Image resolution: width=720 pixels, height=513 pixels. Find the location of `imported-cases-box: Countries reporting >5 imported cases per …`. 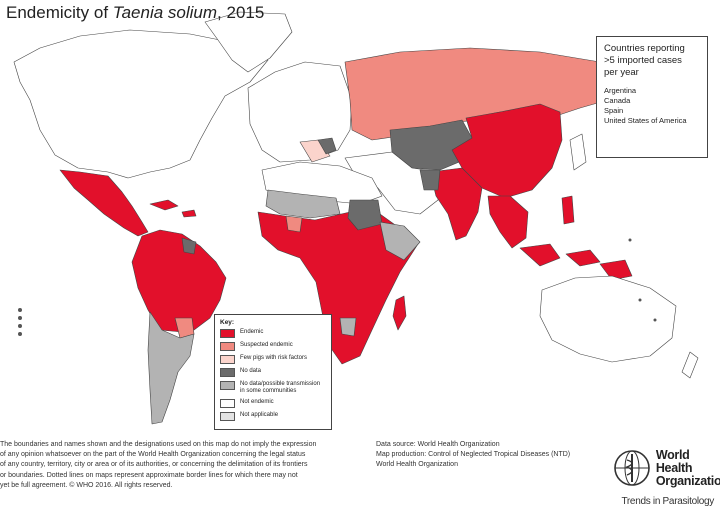

imported-cases-box: Countries reporting >5 imported cases per … is located at coordinates (652, 97).